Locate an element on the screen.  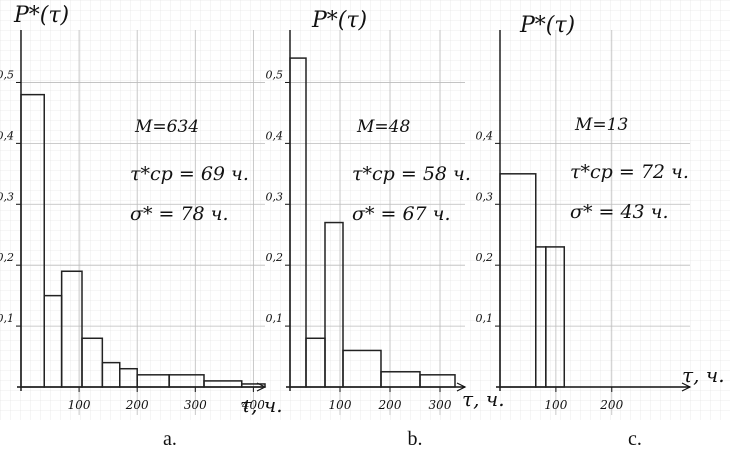
caption: c. is located at coordinates (635, 439).